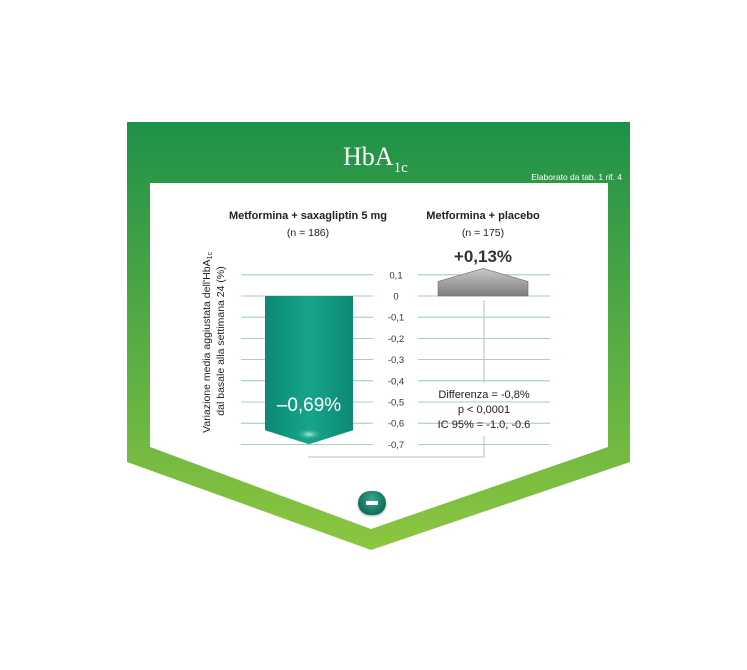 This screenshot has height=670, width=747. What do you see at coordinates (395, 297) in the screenshot?
I see `y-tick-label: 0` at bounding box center [395, 297].